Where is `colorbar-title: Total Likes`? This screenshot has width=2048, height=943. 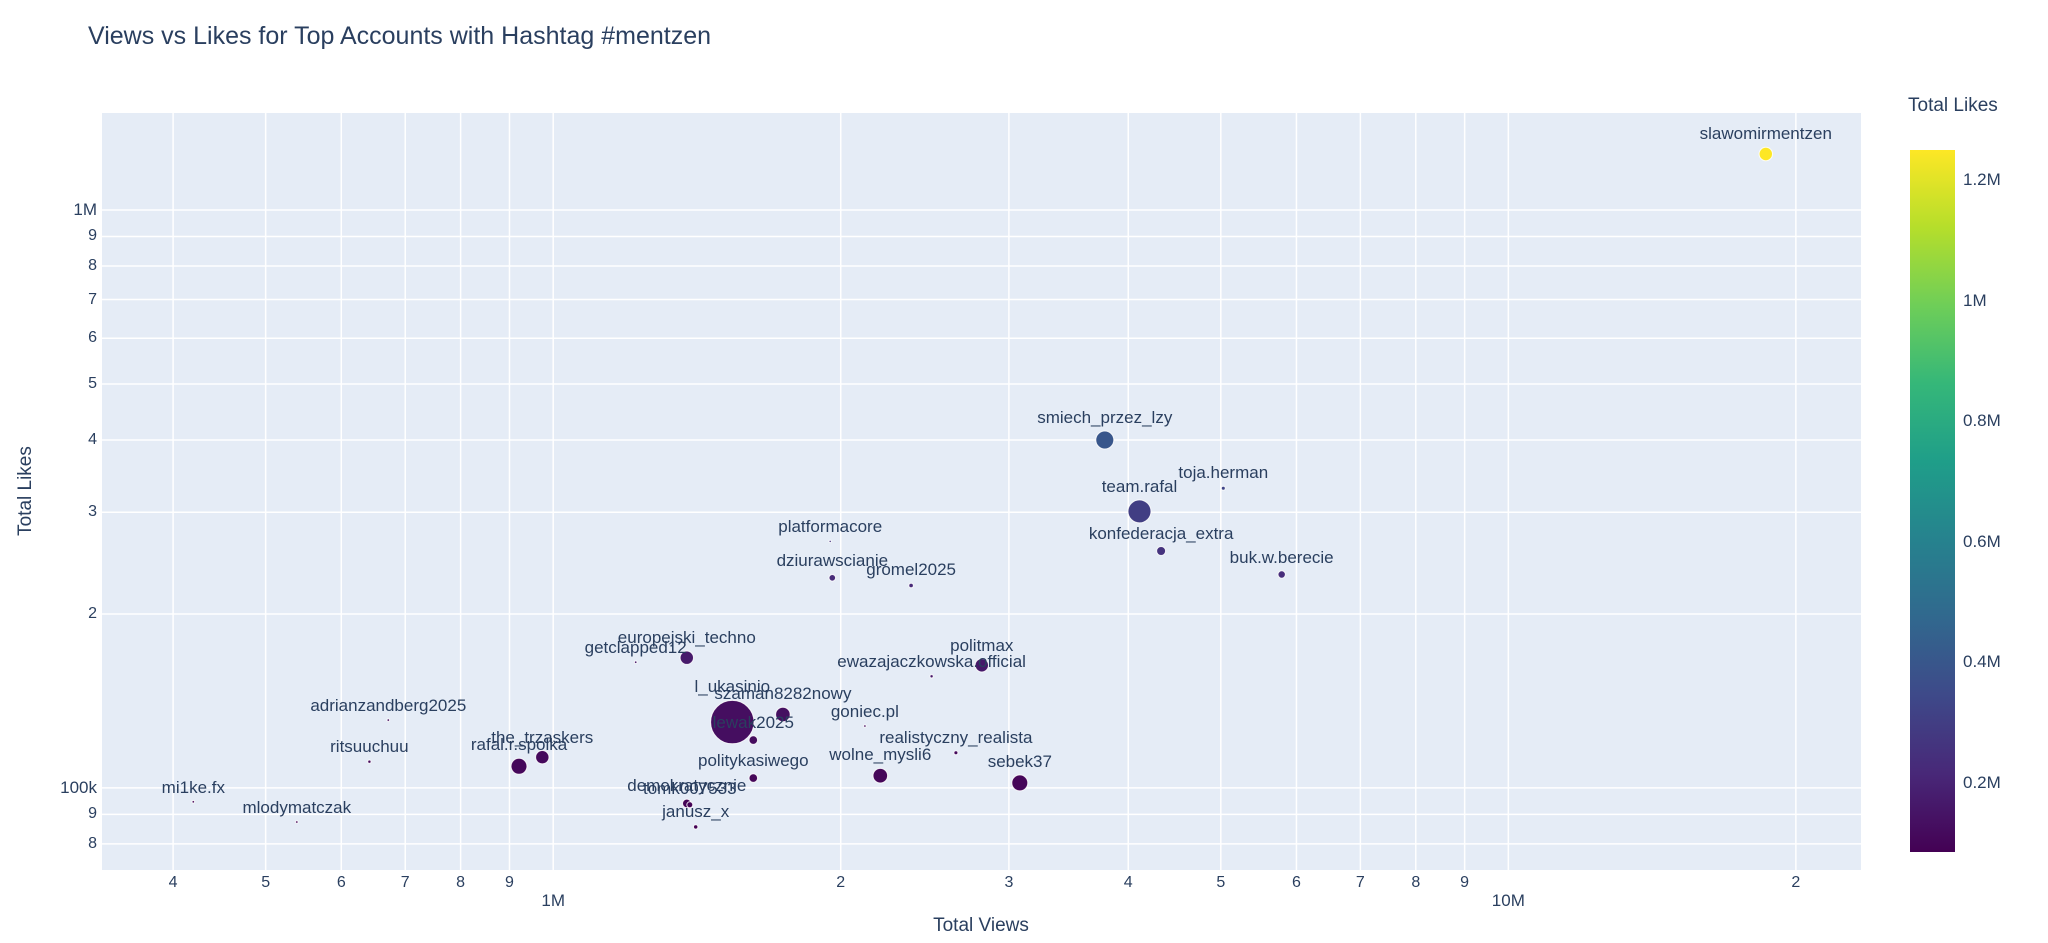
colorbar-title: Total Likes is located at coordinates (1953, 105).